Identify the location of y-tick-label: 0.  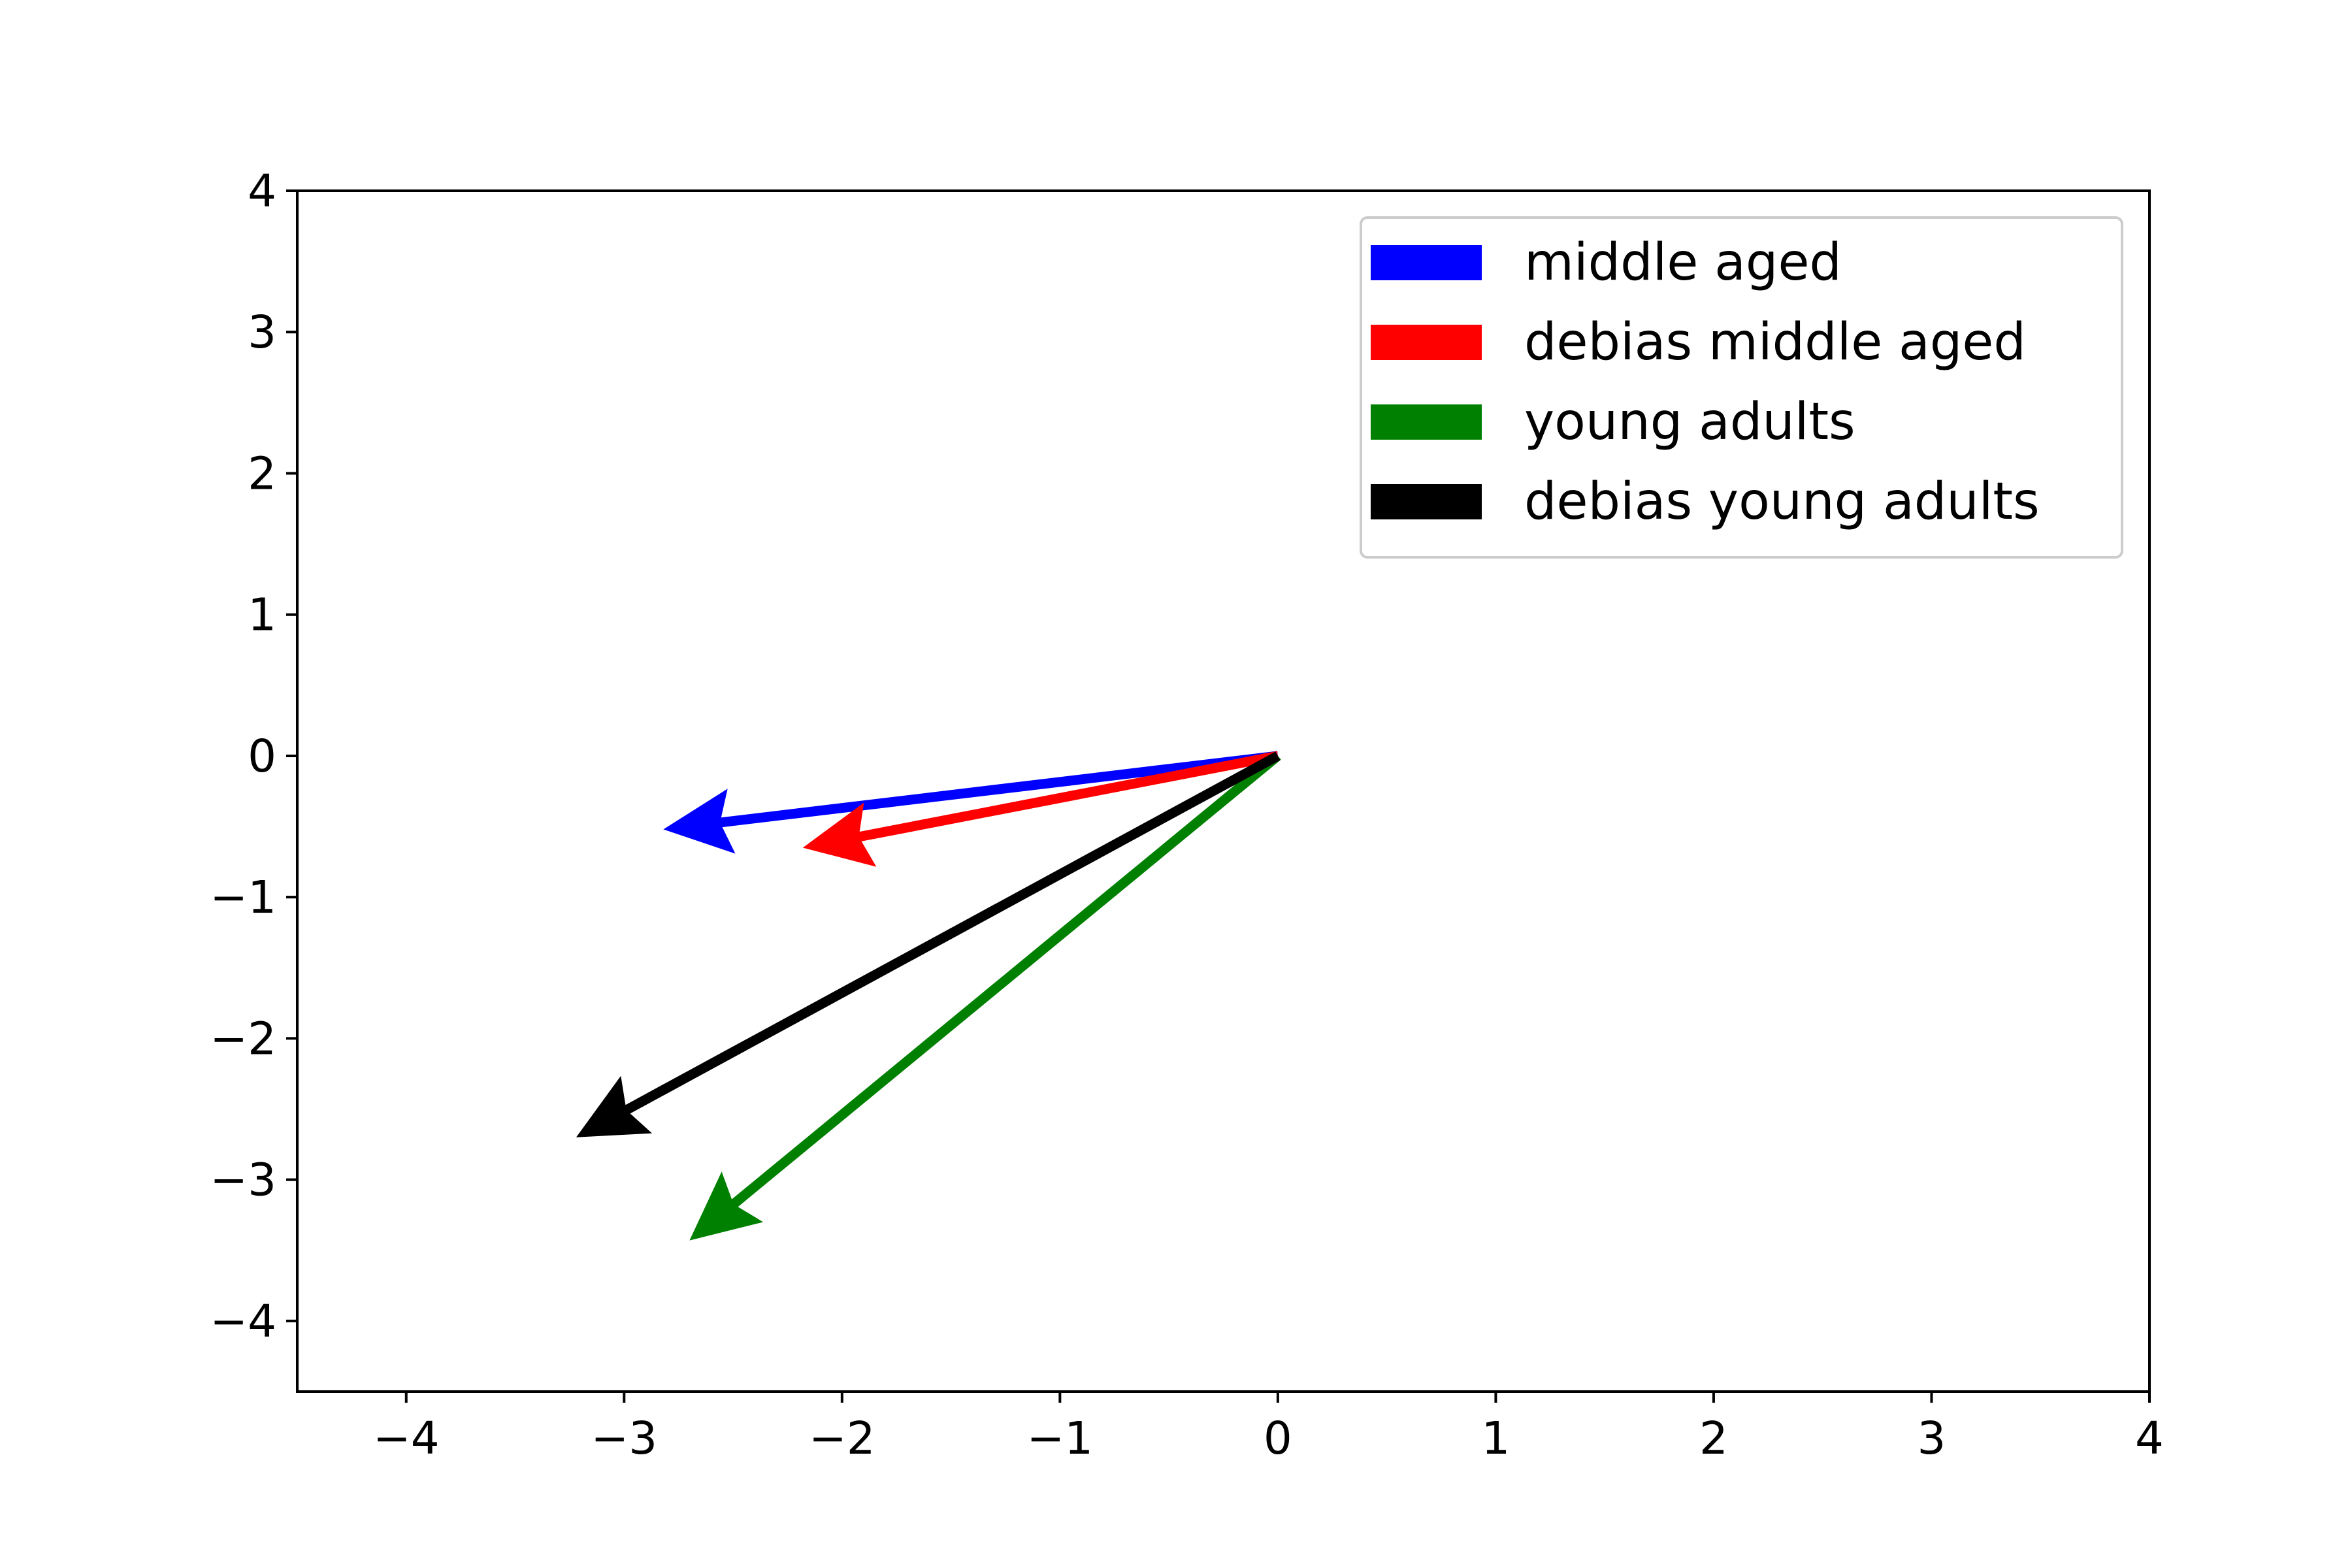
(262, 756).